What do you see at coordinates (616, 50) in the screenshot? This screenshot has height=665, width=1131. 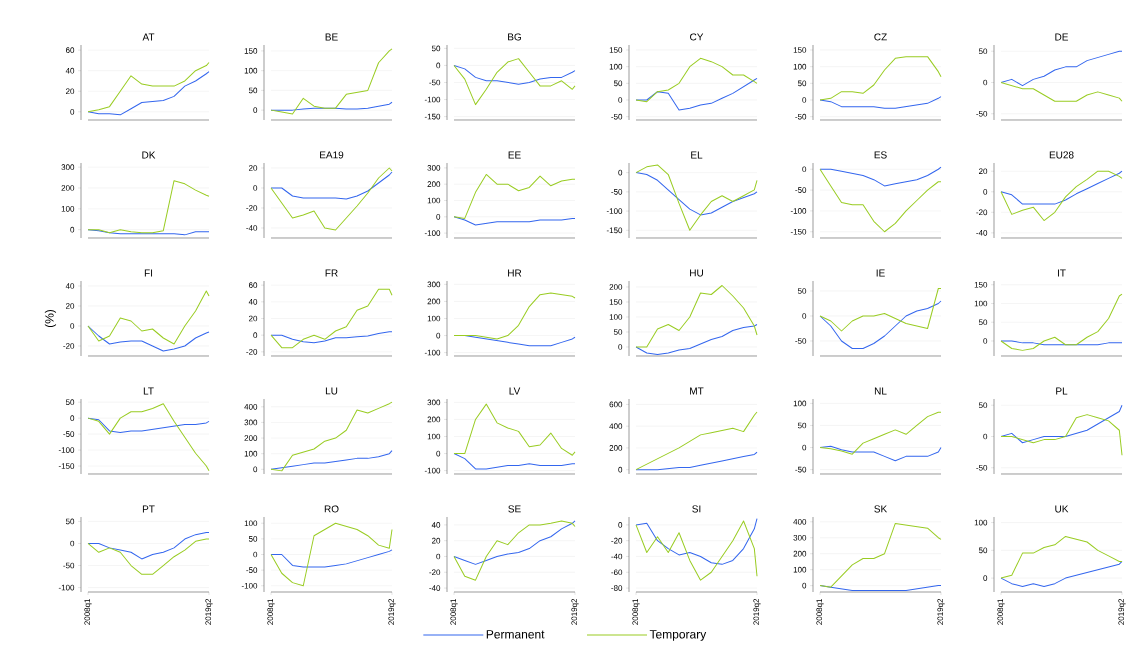 I see `y-tick-label: 150` at bounding box center [616, 50].